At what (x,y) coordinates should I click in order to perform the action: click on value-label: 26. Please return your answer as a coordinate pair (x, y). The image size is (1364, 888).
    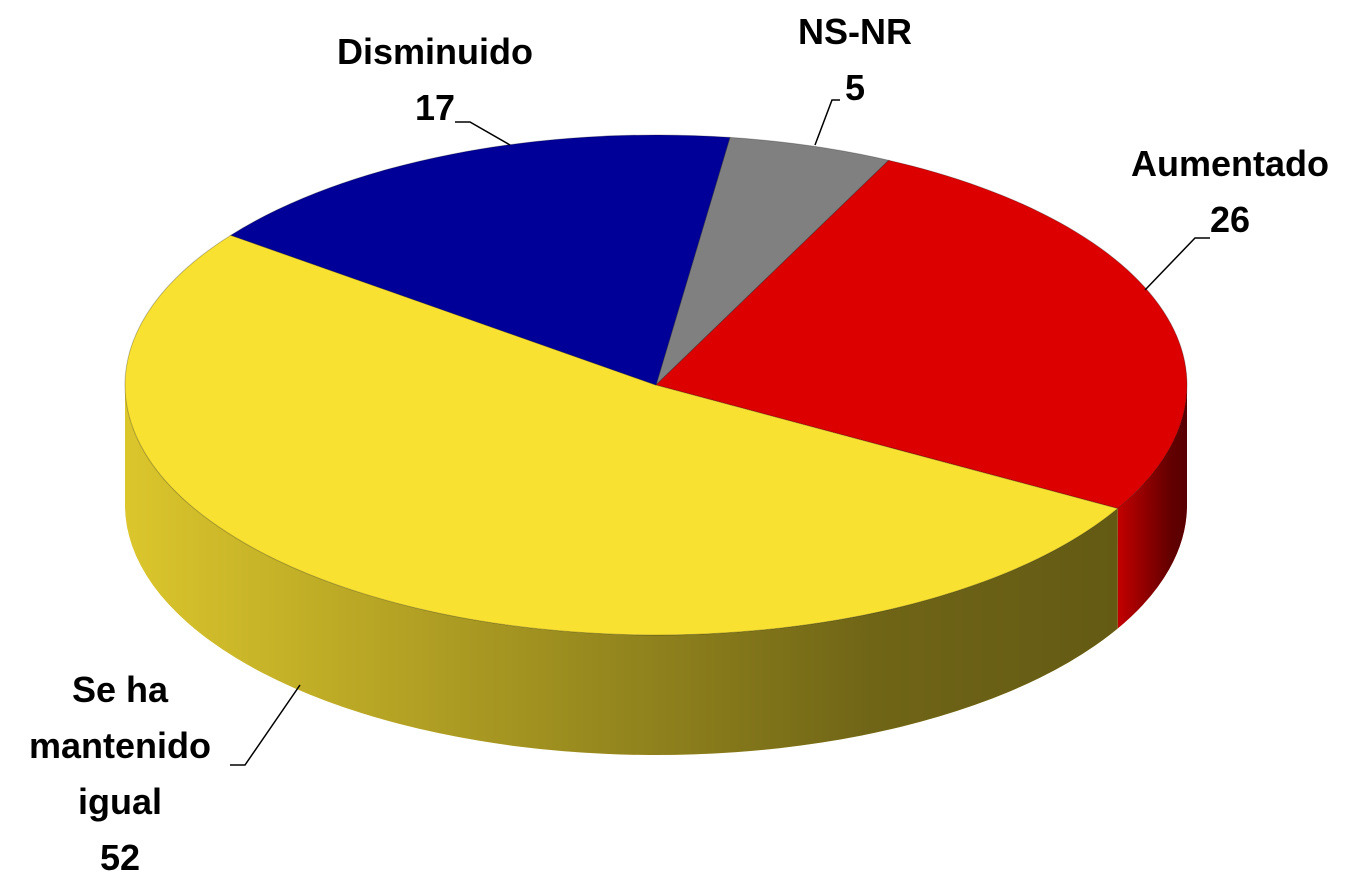
    Looking at the image, I should click on (1230, 219).